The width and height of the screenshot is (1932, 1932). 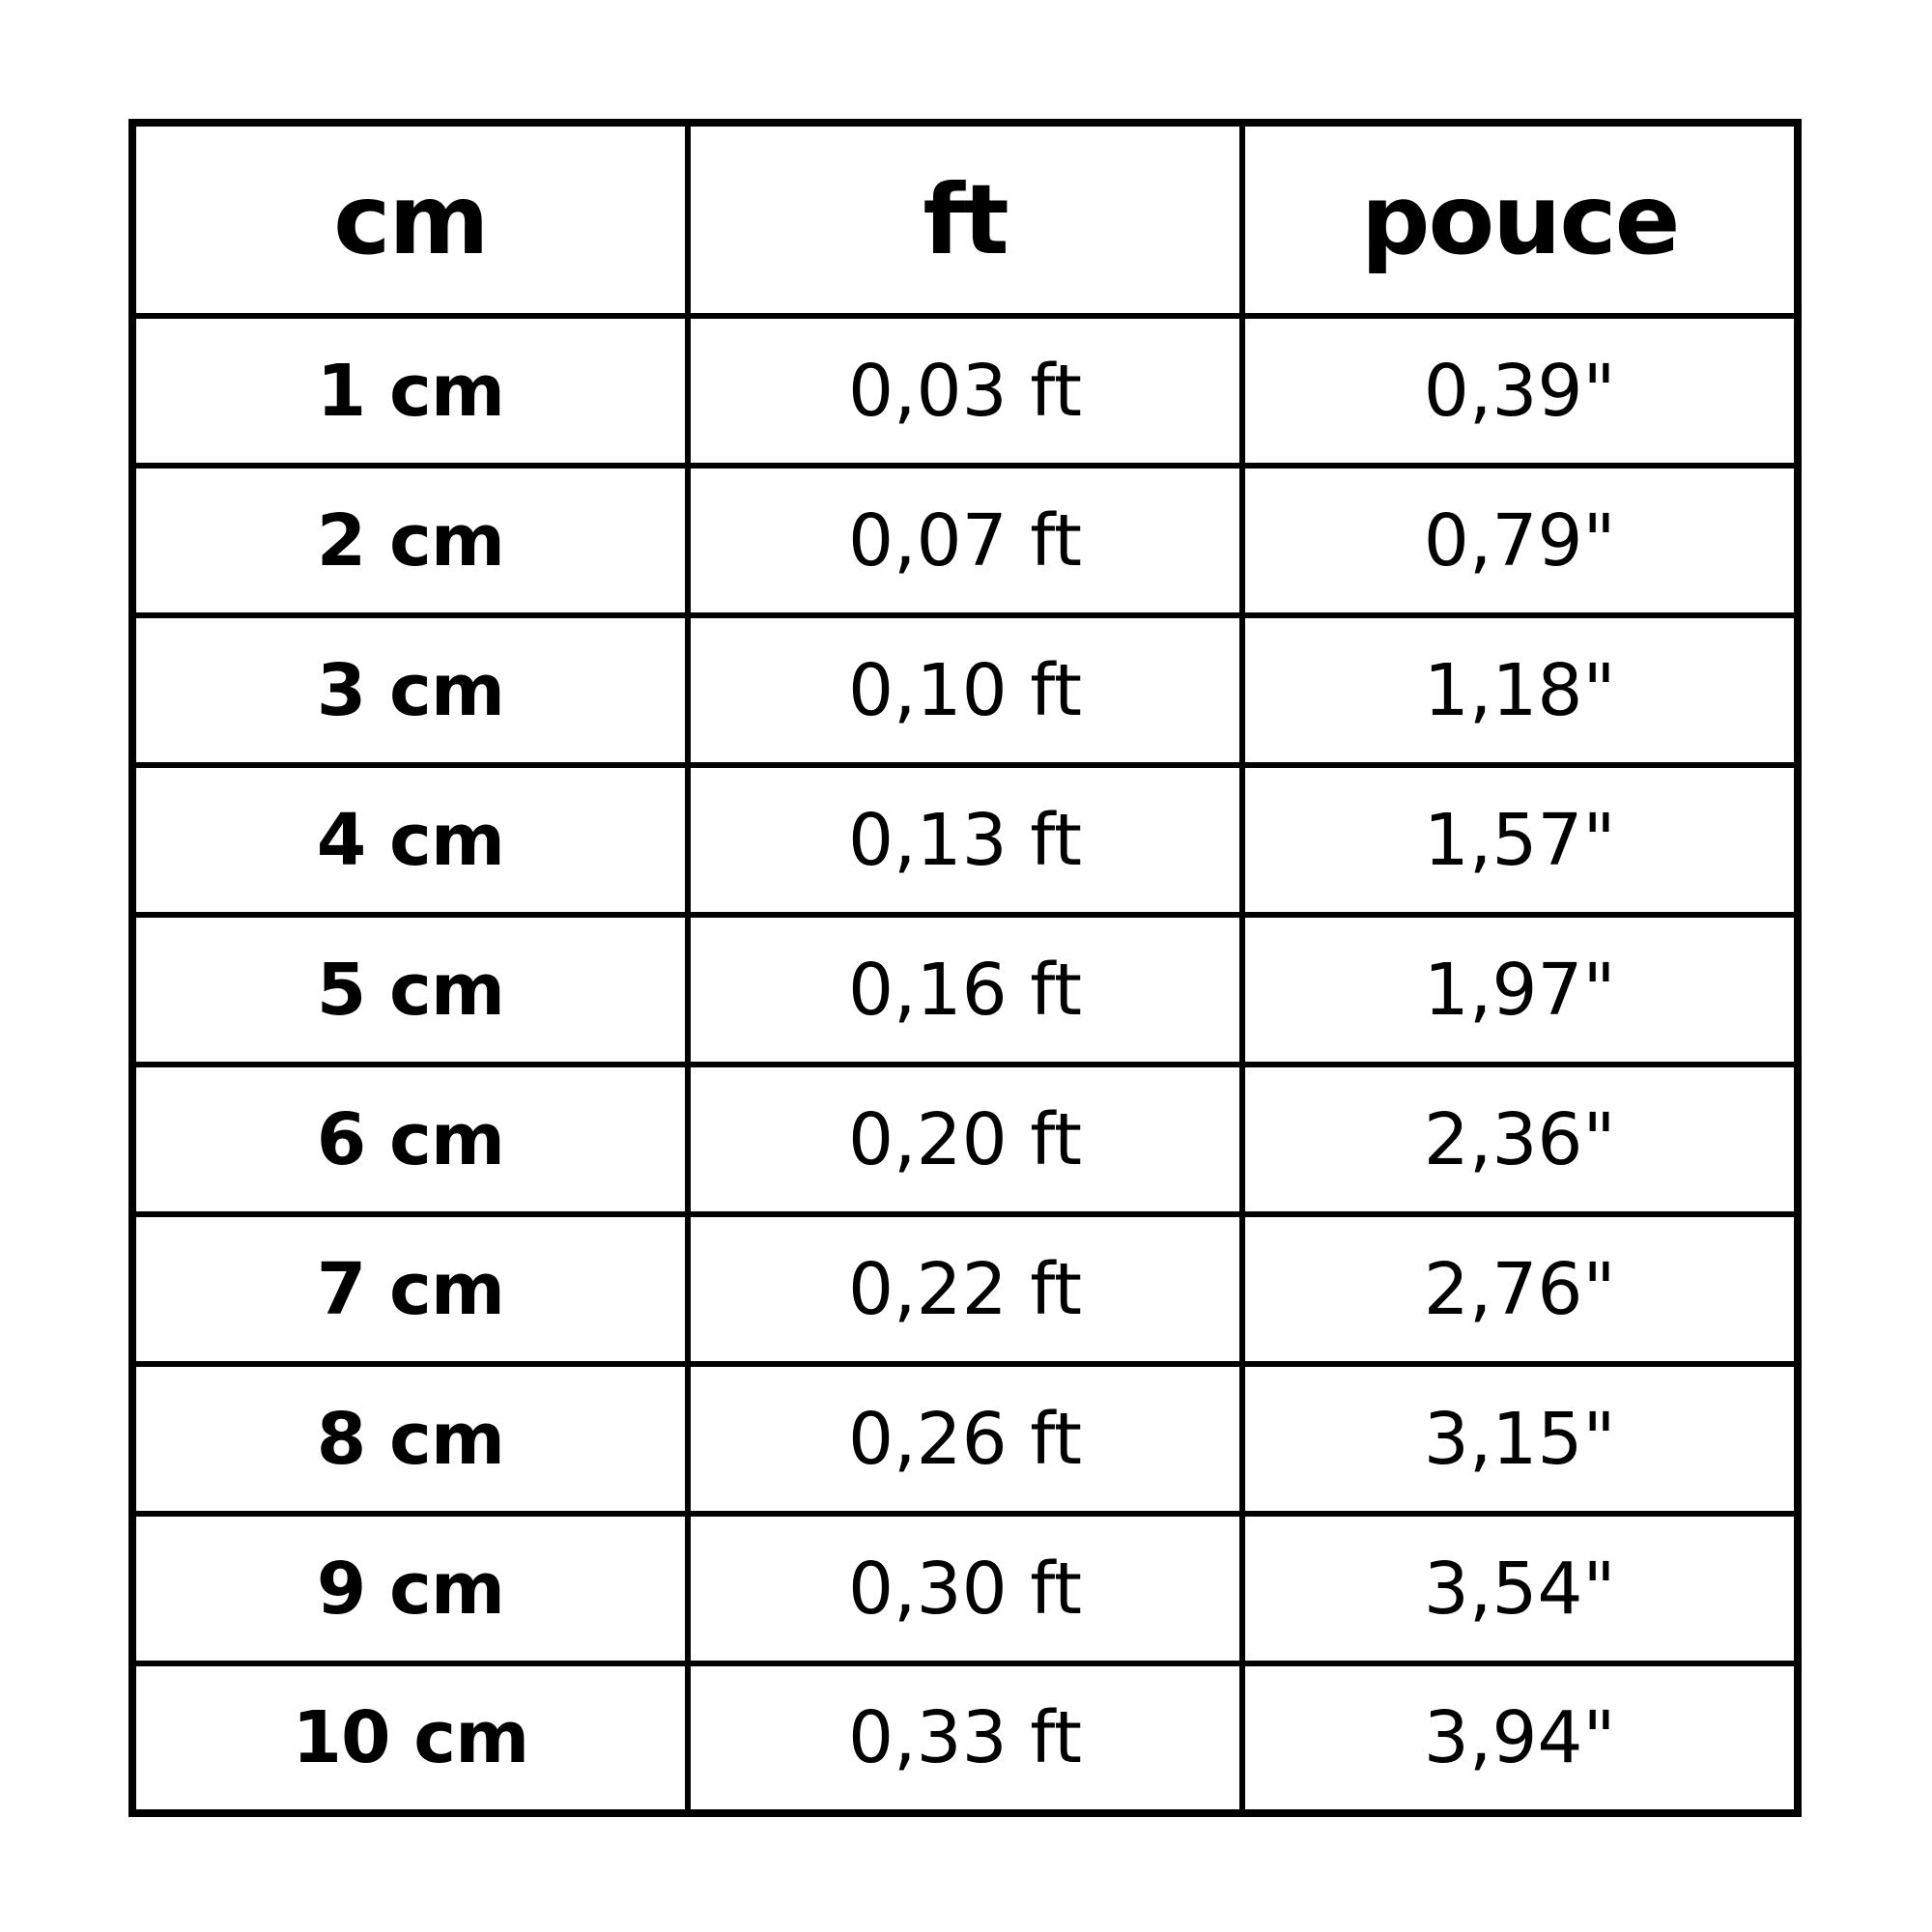 I want to click on table-row: 5 cm 0,16 ft 1,97", so click(x=965, y=989).